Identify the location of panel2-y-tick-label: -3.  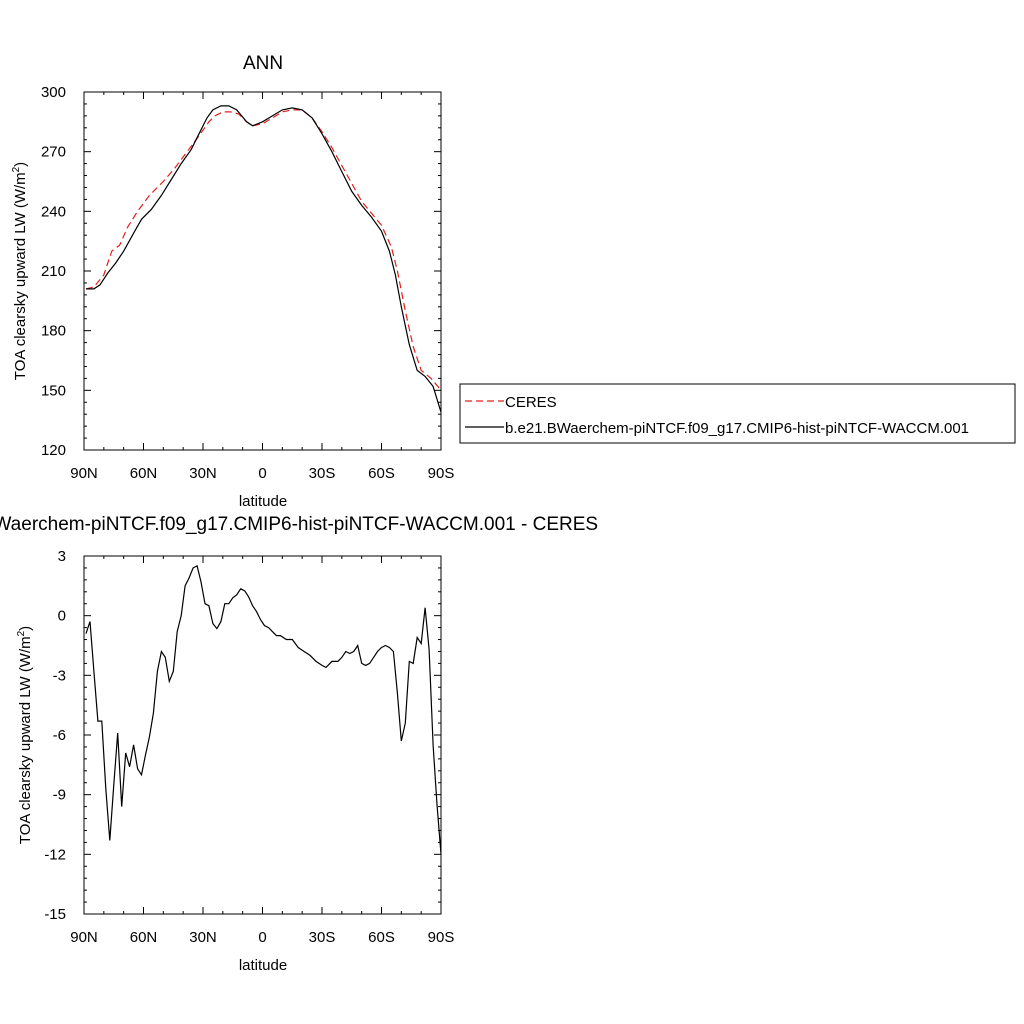
(59, 675).